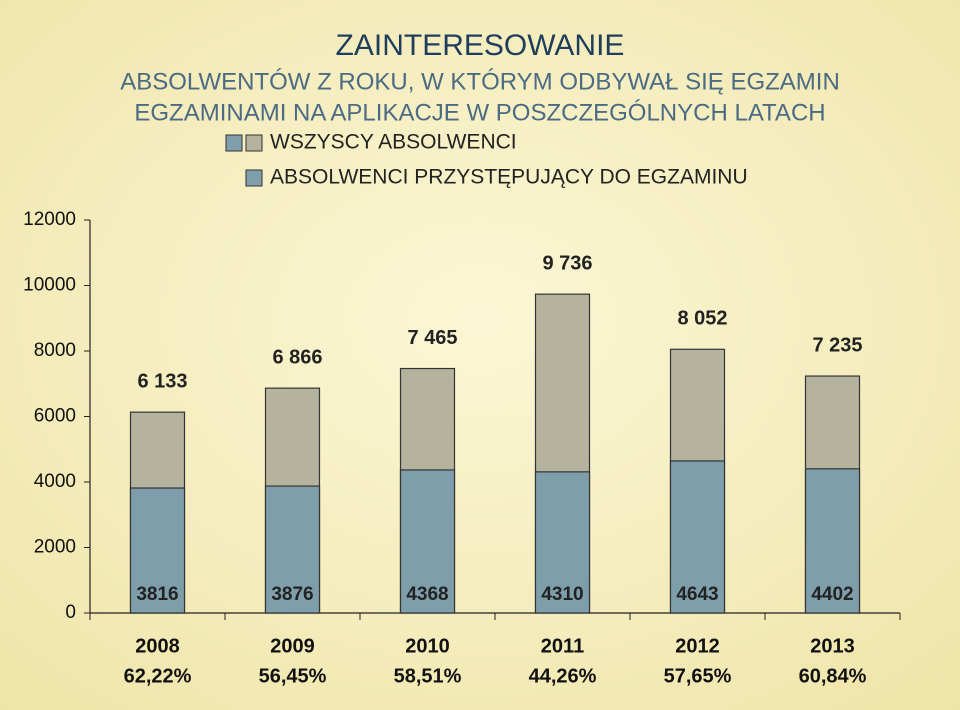 The width and height of the screenshot is (960, 710). I want to click on value-label: 9 736, so click(567, 263).